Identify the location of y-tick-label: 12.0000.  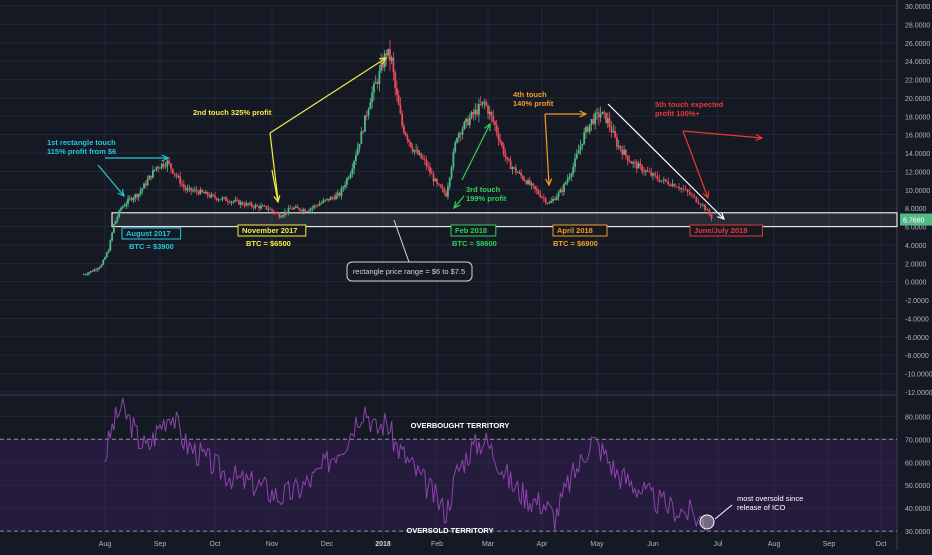
(917, 172).